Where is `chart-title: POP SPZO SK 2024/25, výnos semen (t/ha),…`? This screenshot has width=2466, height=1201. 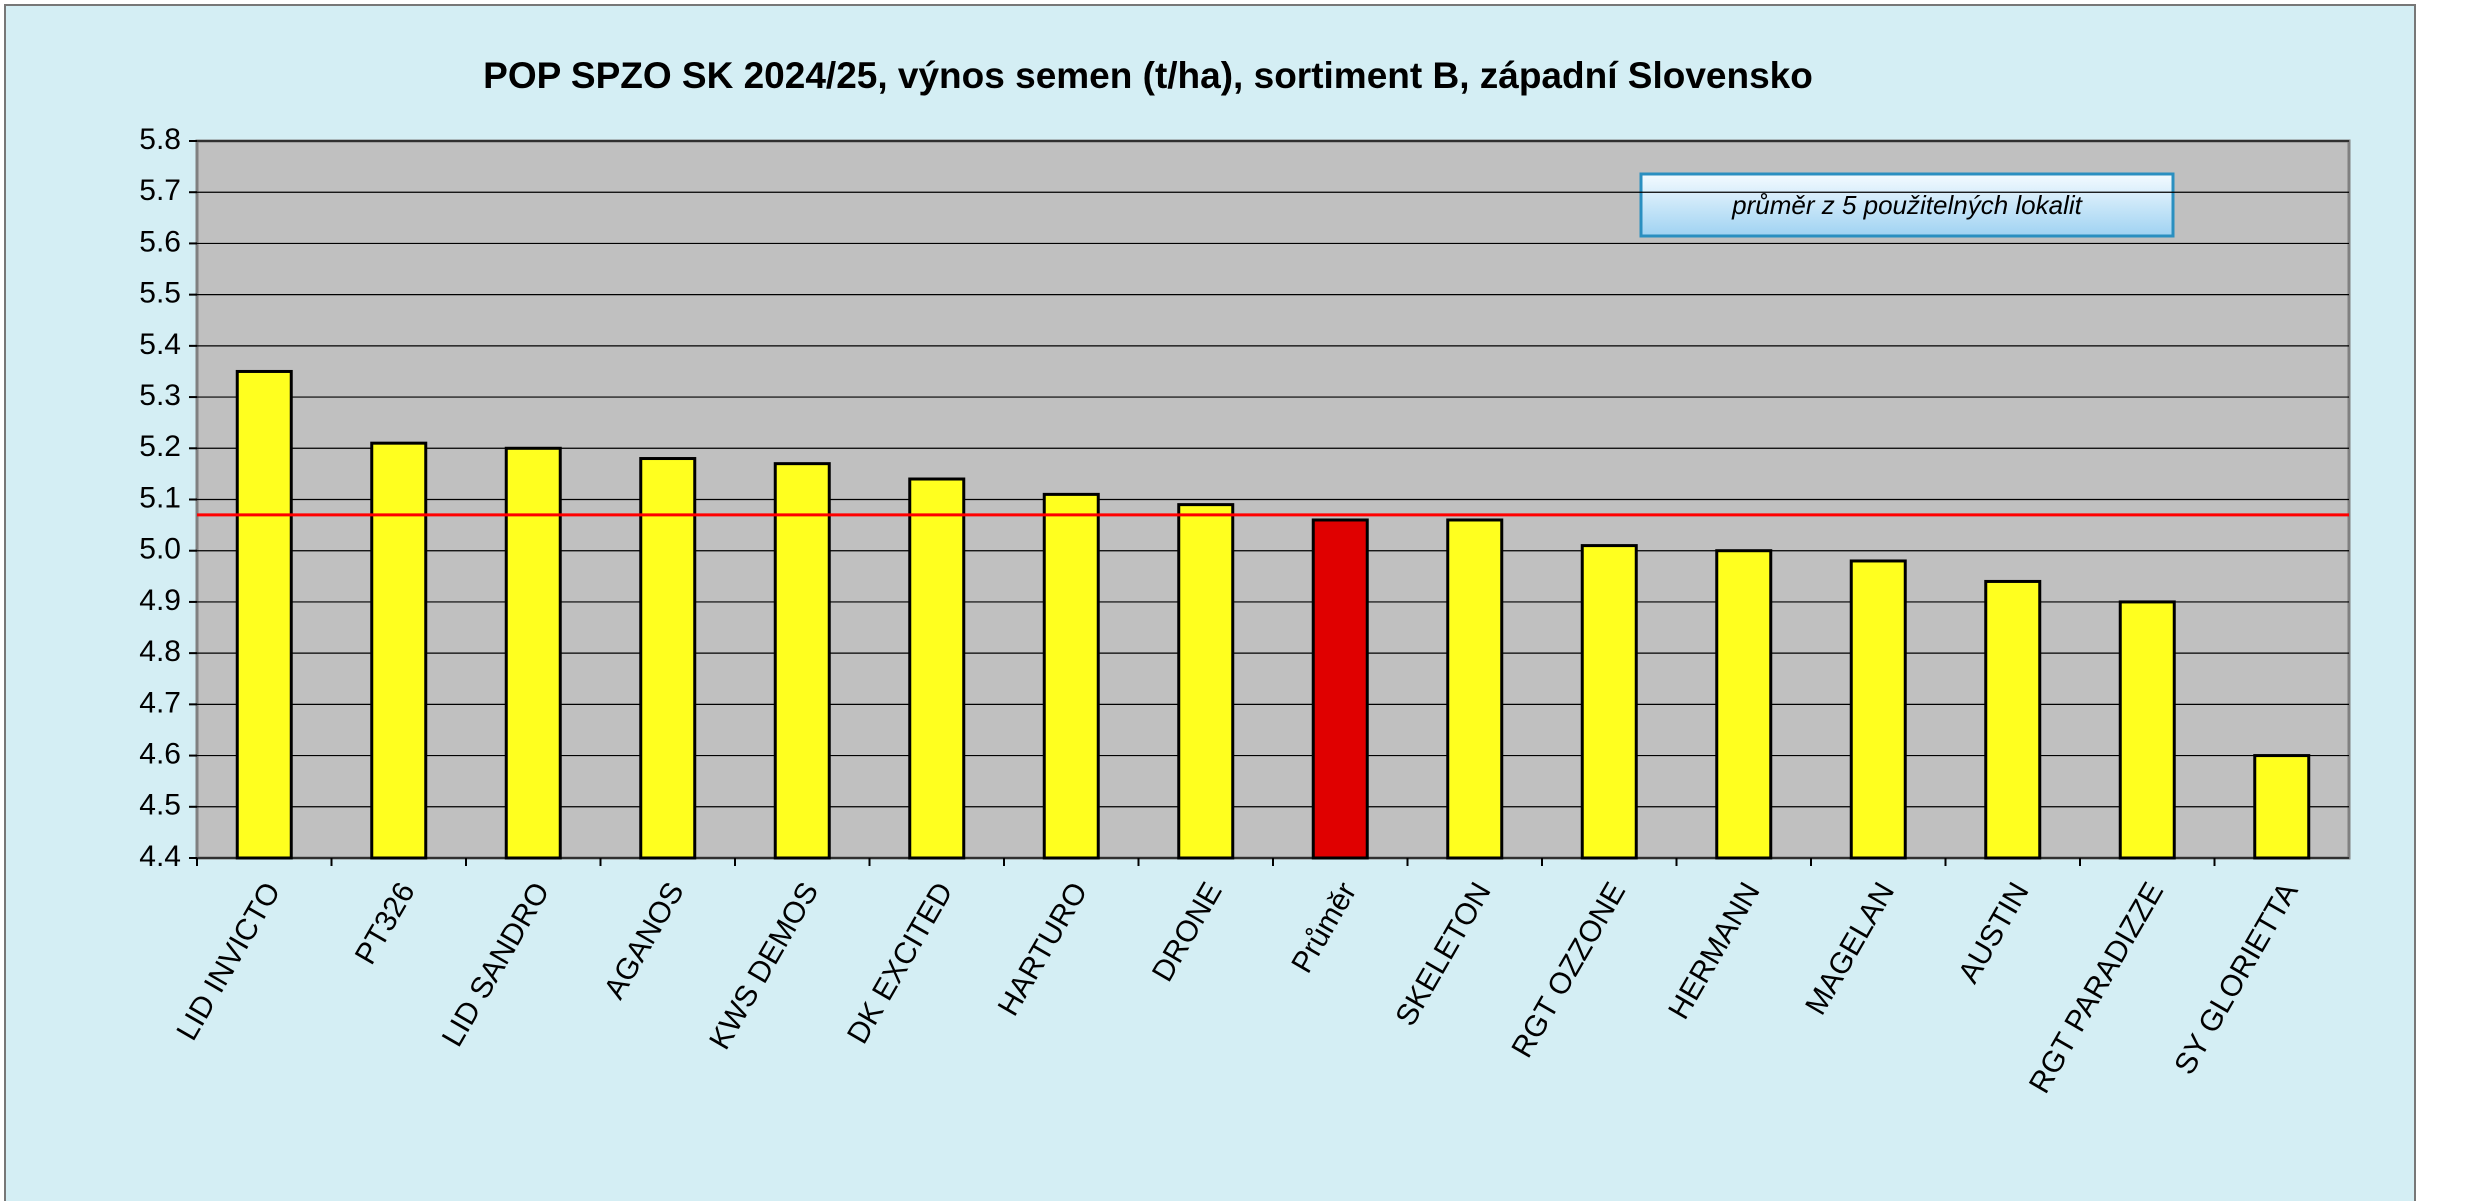 chart-title: POP SPZO SK 2024/25, výnos semen (t/ha),… is located at coordinates (1148, 75).